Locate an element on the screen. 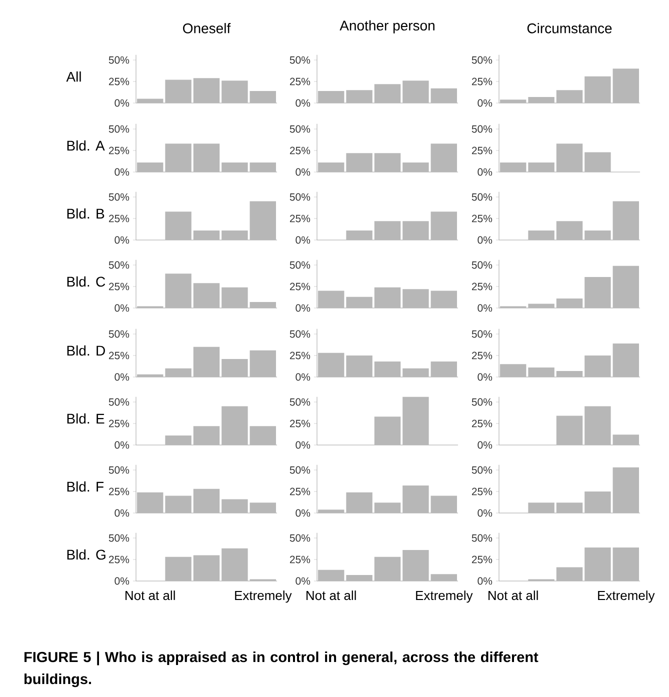 The height and width of the screenshot is (697, 669). y-axis-title: Bld. C is located at coordinates (86, 281).